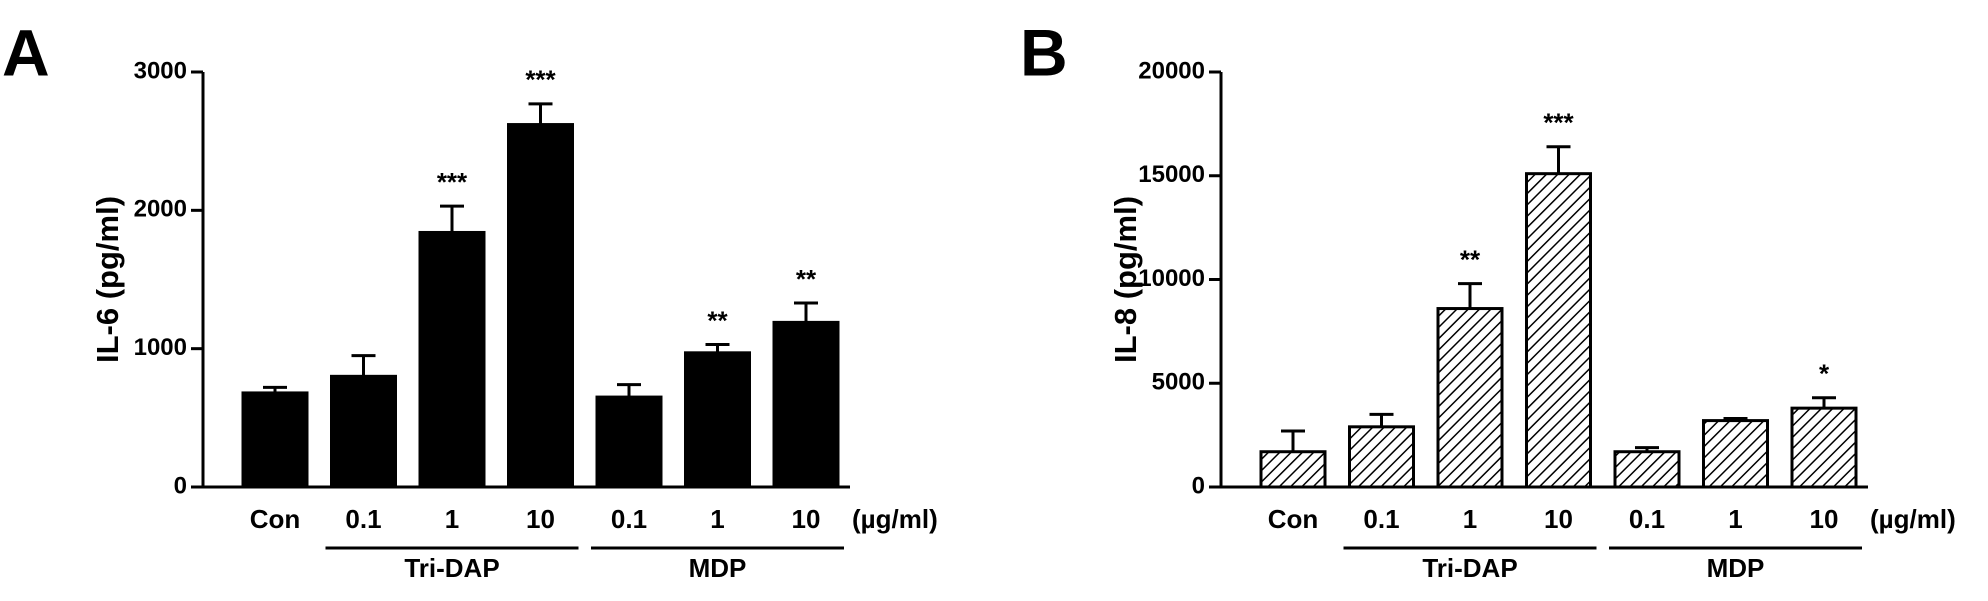 This screenshot has height=601, width=1988. I want to click on y-tick-label: 2000, so click(160, 209).